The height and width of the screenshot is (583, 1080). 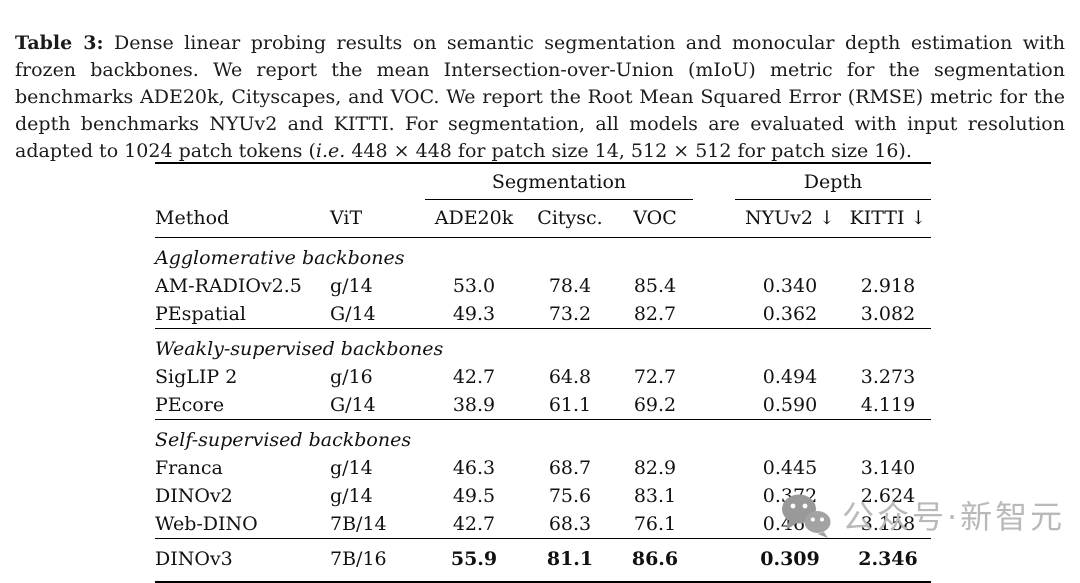 What do you see at coordinates (655, 314) in the screenshot?
I see `cell-voc: 82.7` at bounding box center [655, 314].